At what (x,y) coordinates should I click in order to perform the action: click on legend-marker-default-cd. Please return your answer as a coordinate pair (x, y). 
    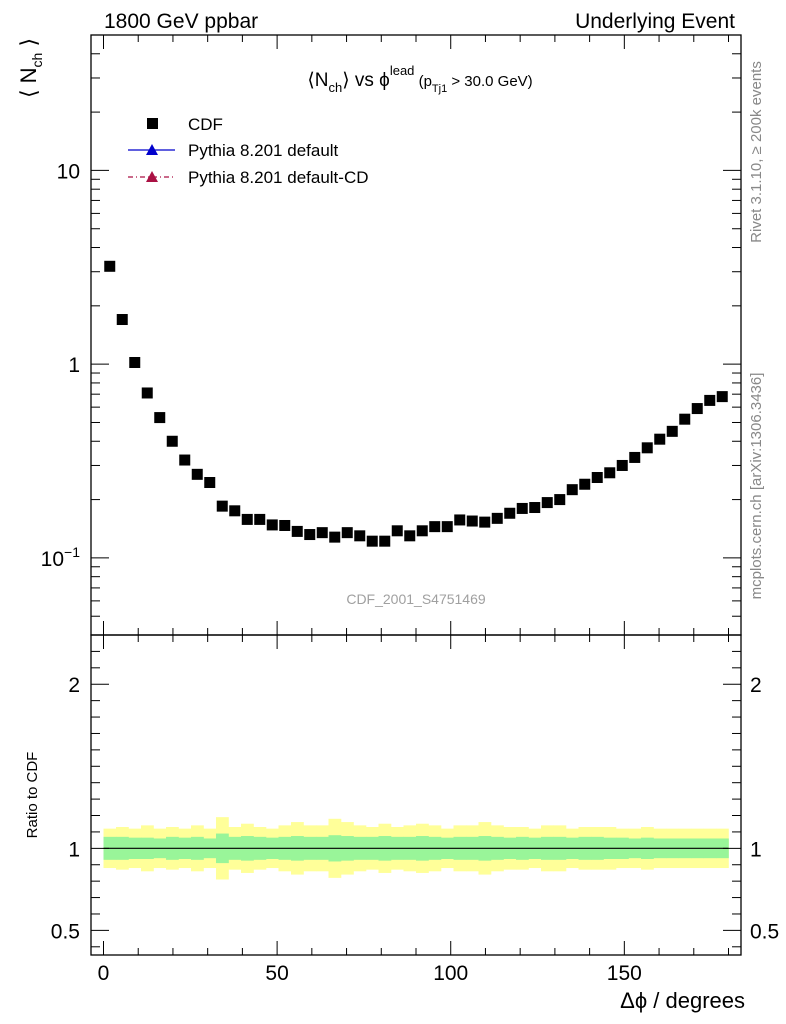
    Looking at the image, I should click on (152, 176).